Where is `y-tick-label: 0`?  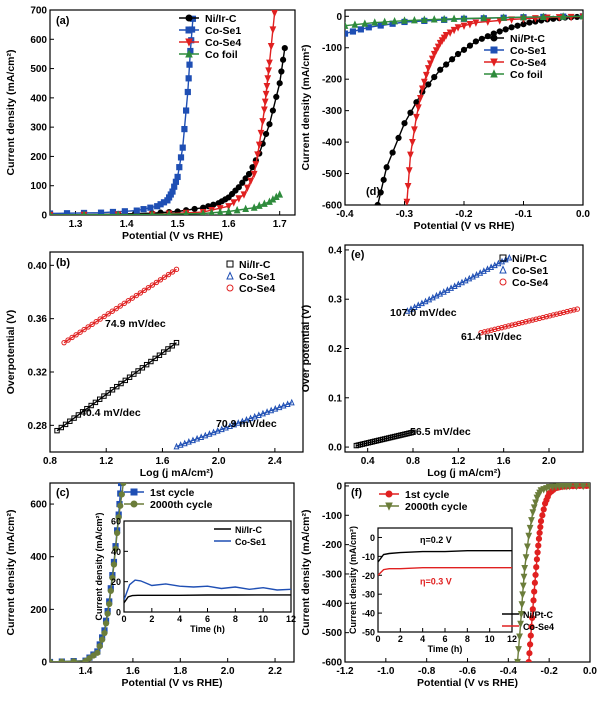
y-tick-label: 0 is located at coordinates (372, 538).